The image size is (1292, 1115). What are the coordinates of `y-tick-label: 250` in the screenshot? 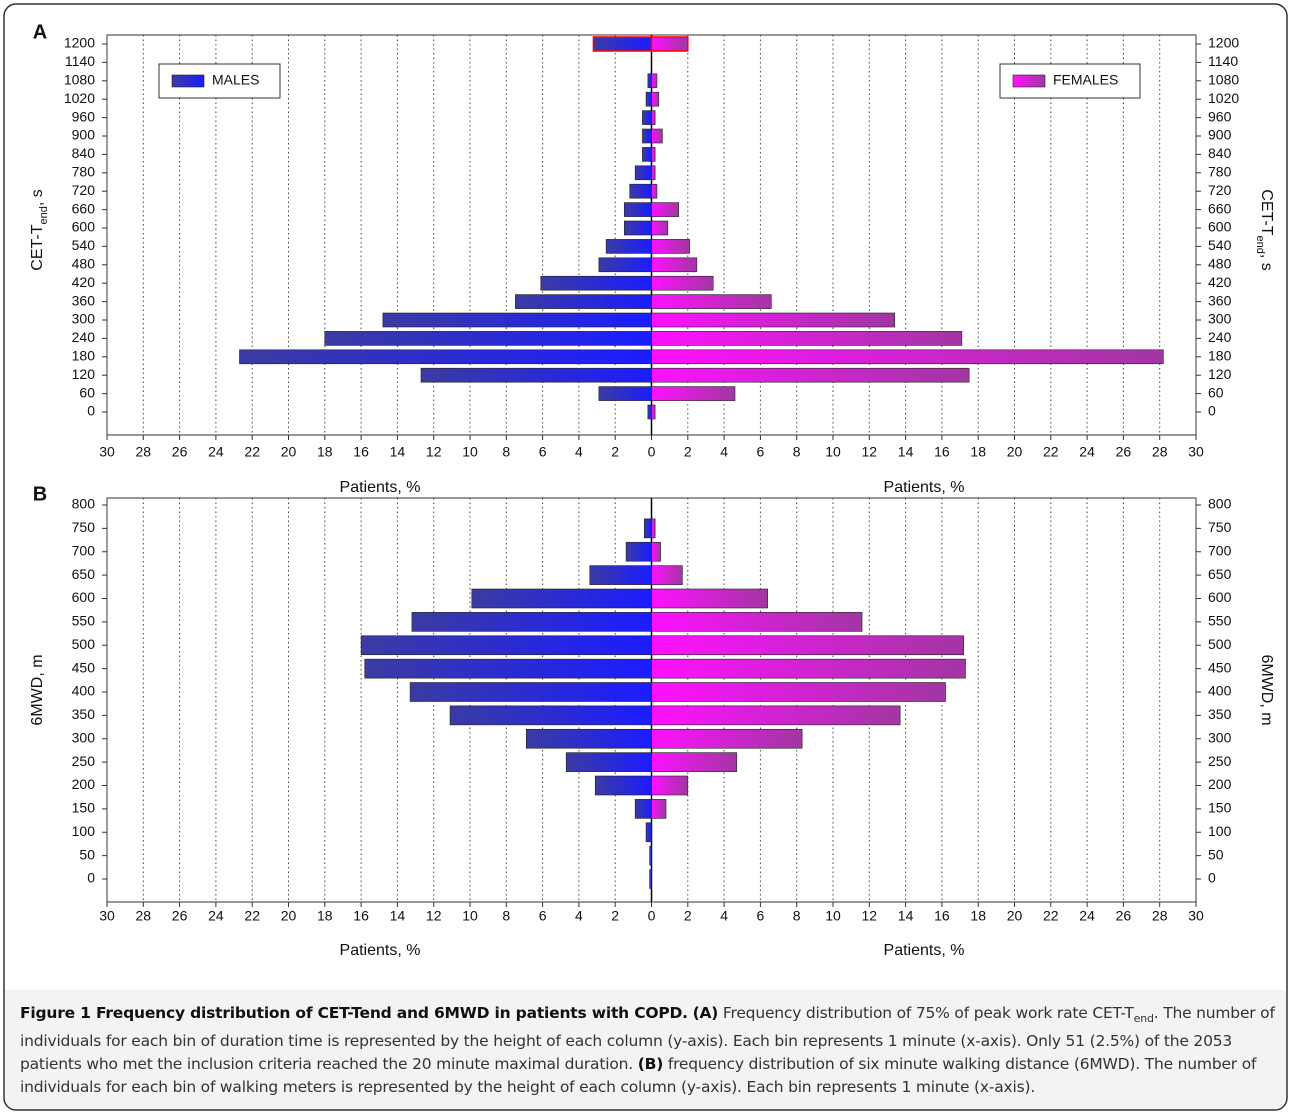 It's located at (84, 761).